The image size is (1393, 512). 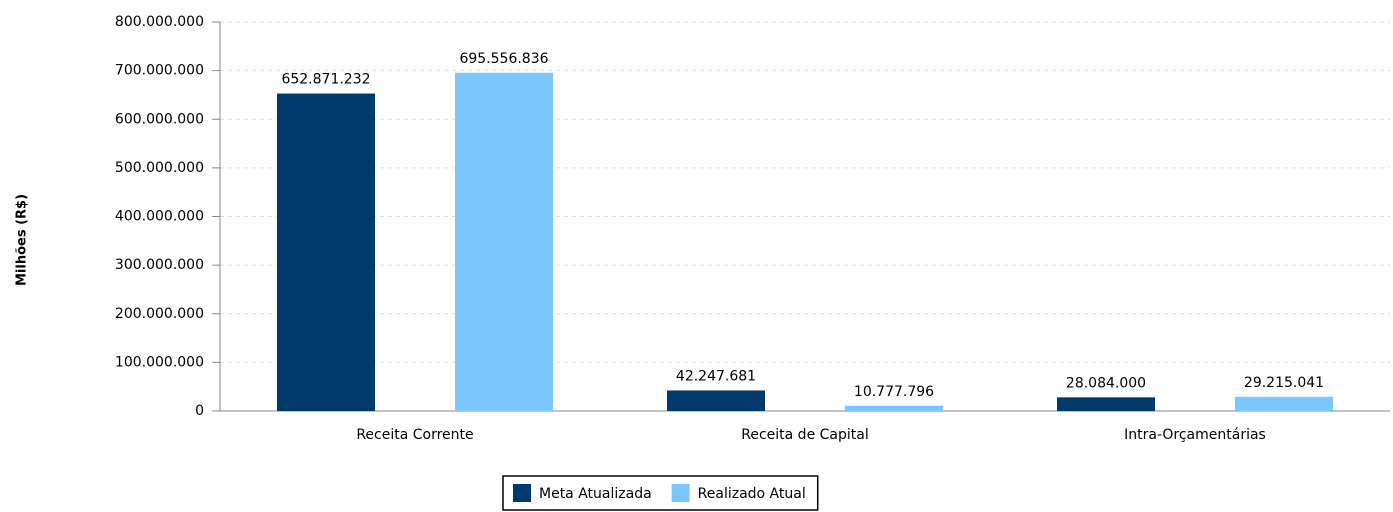 What do you see at coordinates (159, 168) in the screenshot?
I see `y-tick-label: 500.000.000` at bounding box center [159, 168].